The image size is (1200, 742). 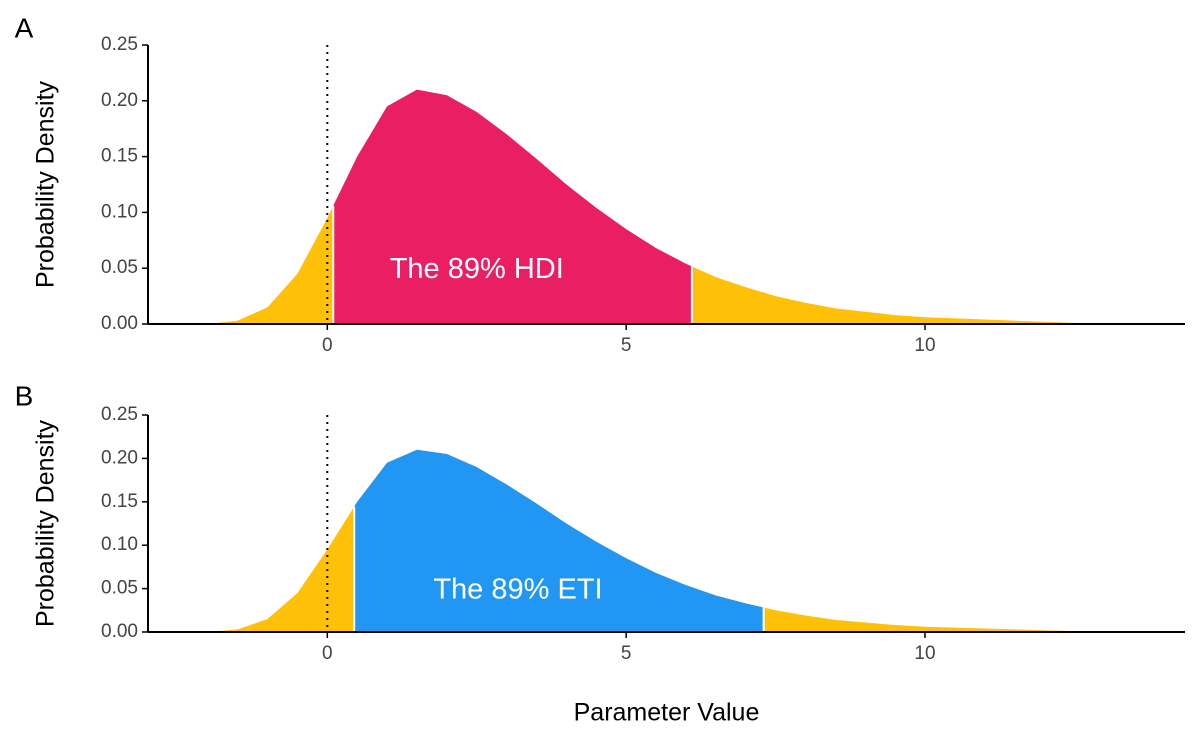 What do you see at coordinates (477, 269) in the screenshot?
I see `annotation: The 89% HDI` at bounding box center [477, 269].